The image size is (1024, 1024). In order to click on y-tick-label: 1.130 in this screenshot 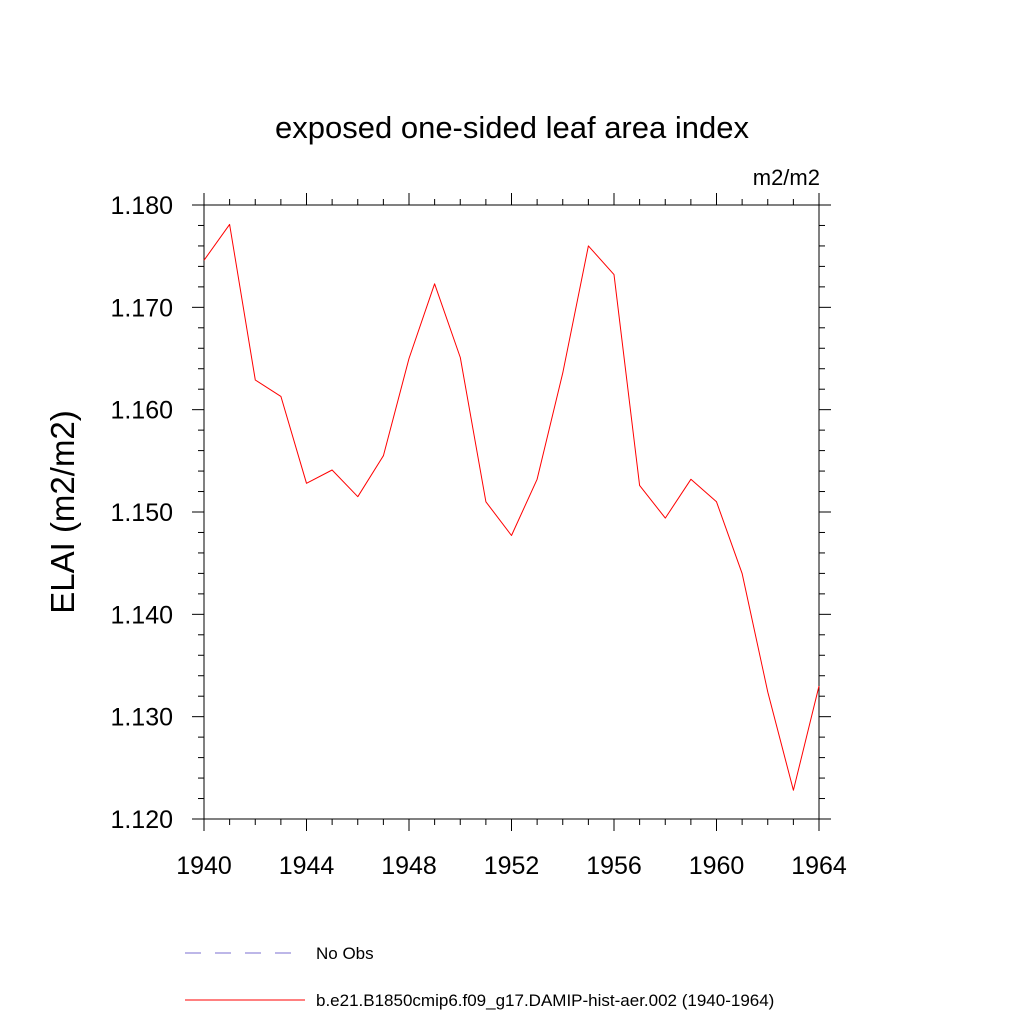, I will do `click(141, 718)`.